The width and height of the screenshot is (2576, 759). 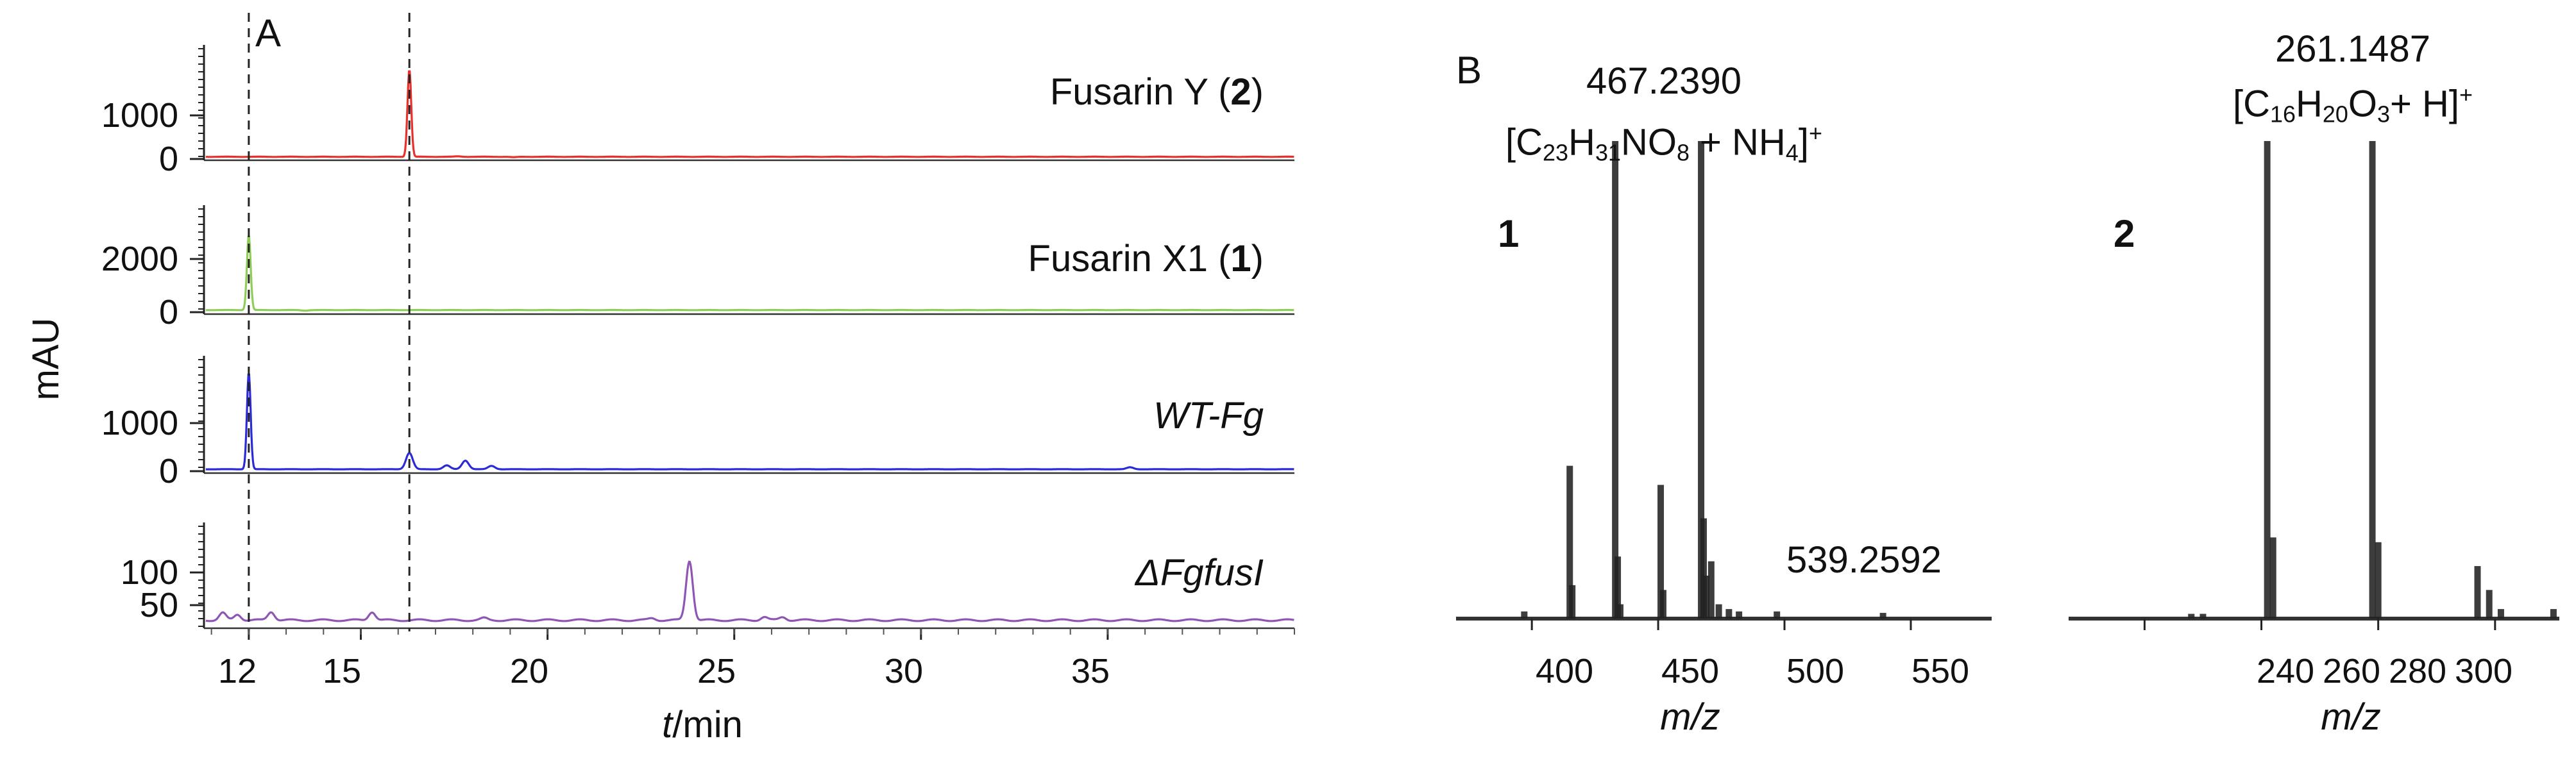 What do you see at coordinates (2417, 671) in the screenshot?
I see `xtick-b2-280: 280` at bounding box center [2417, 671].